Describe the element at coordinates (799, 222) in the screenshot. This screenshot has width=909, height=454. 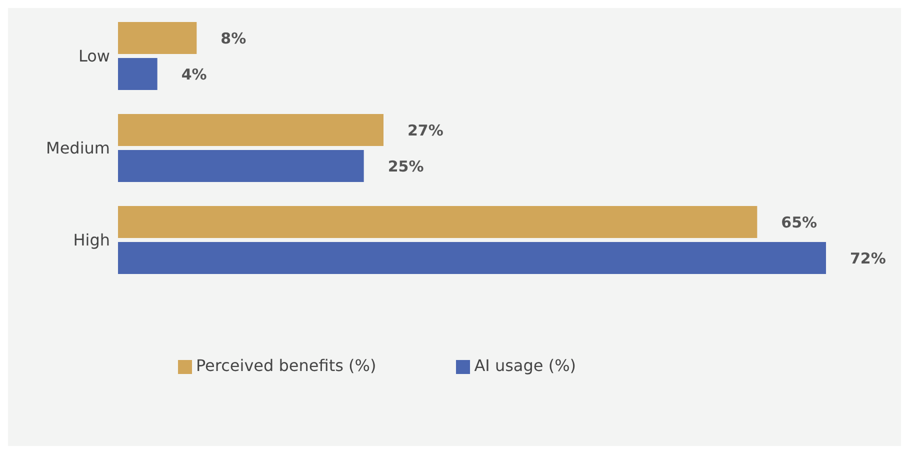
I see `data-label: 65%` at that location.